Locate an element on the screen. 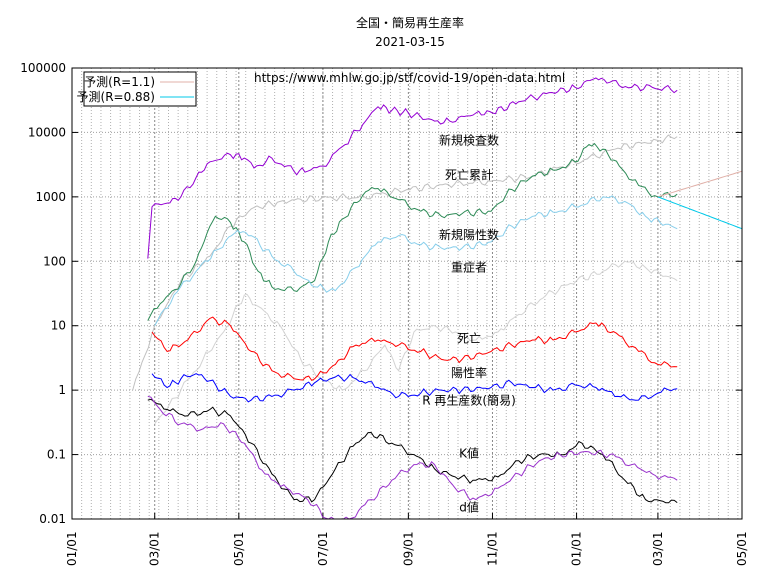 Image resolution: width=768 pixels, height=576 pixels. series-label: 死亡 is located at coordinates (469, 338).